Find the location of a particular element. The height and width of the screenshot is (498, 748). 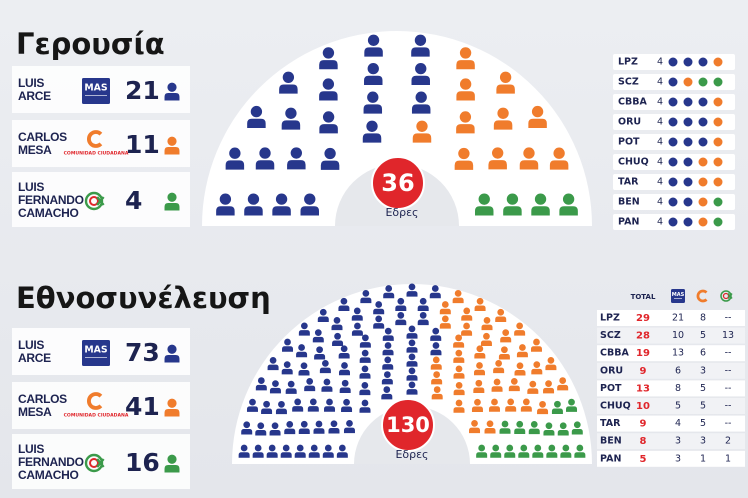

logo-mas-text: MAS is located at coordinates (96, 87).